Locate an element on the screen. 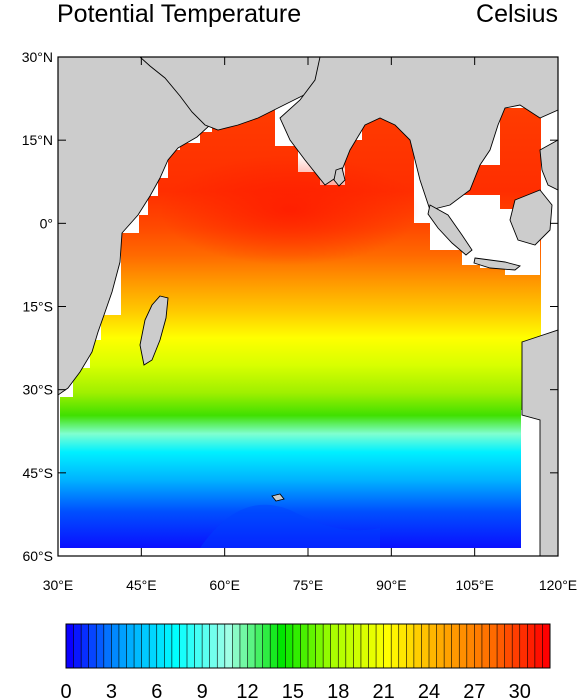 The height and width of the screenshot is (700, 578). colorbar-frame is located at coordinates (308, 646).